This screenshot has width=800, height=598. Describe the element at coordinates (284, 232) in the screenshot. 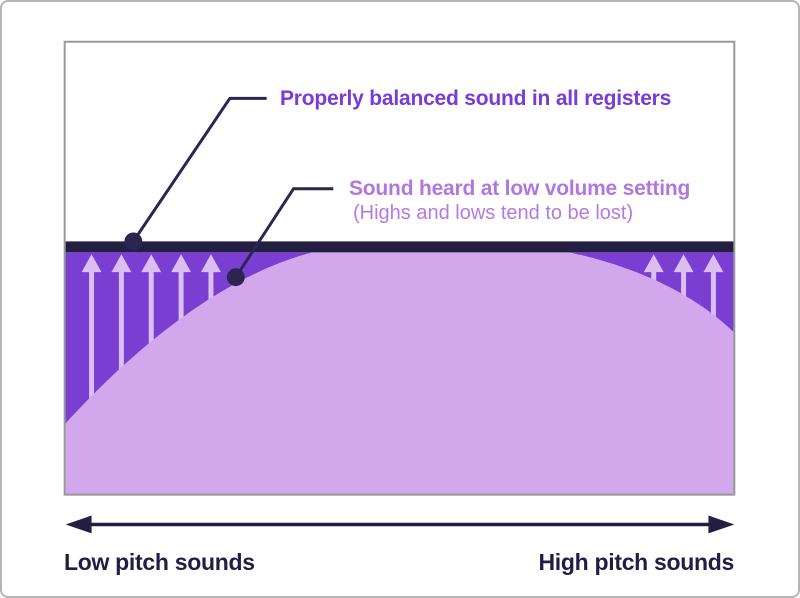

I see `low-volume-leader-line` at that location.